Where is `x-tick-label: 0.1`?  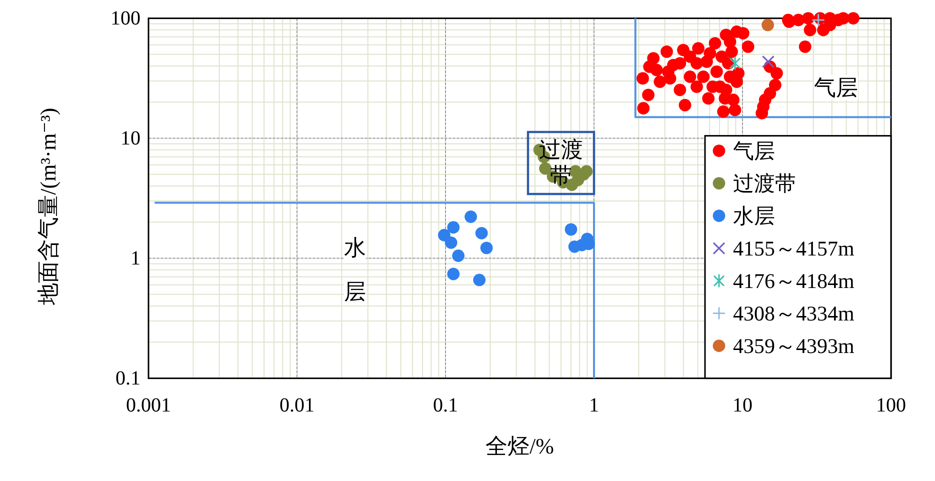
x-tick-label: 0.1 is located at coordinates (445, 405).